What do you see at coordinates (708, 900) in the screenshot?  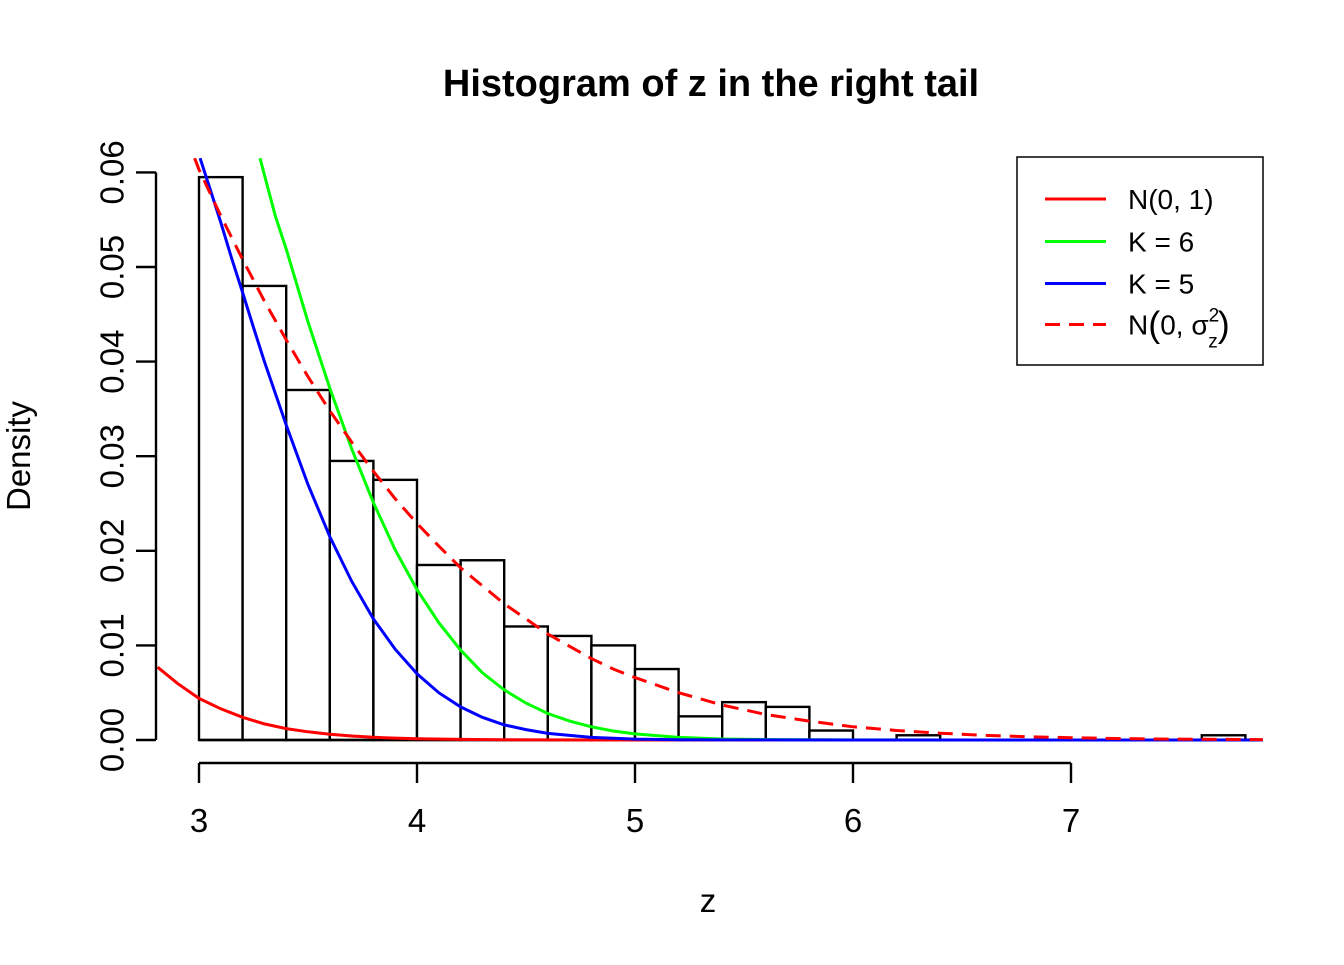 I see `x-axis-label: z` at bounding box center [708, 900].